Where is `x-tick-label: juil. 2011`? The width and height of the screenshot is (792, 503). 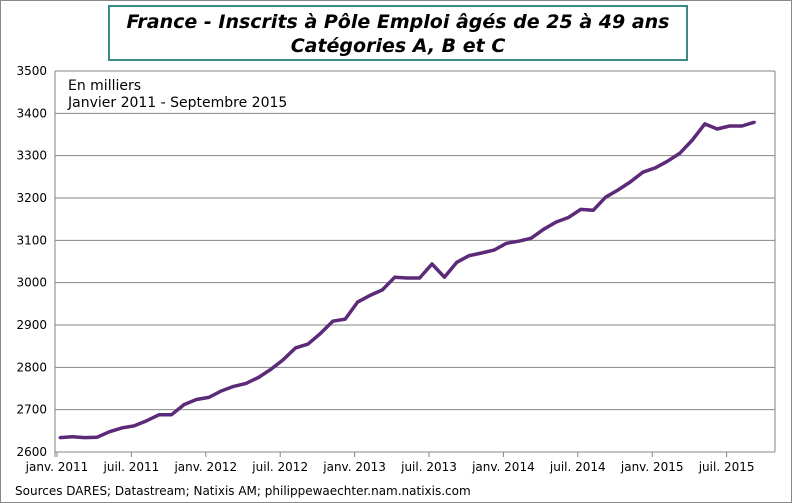 x-tick-label: juil. 2011 is located at coordinates (131, 467).